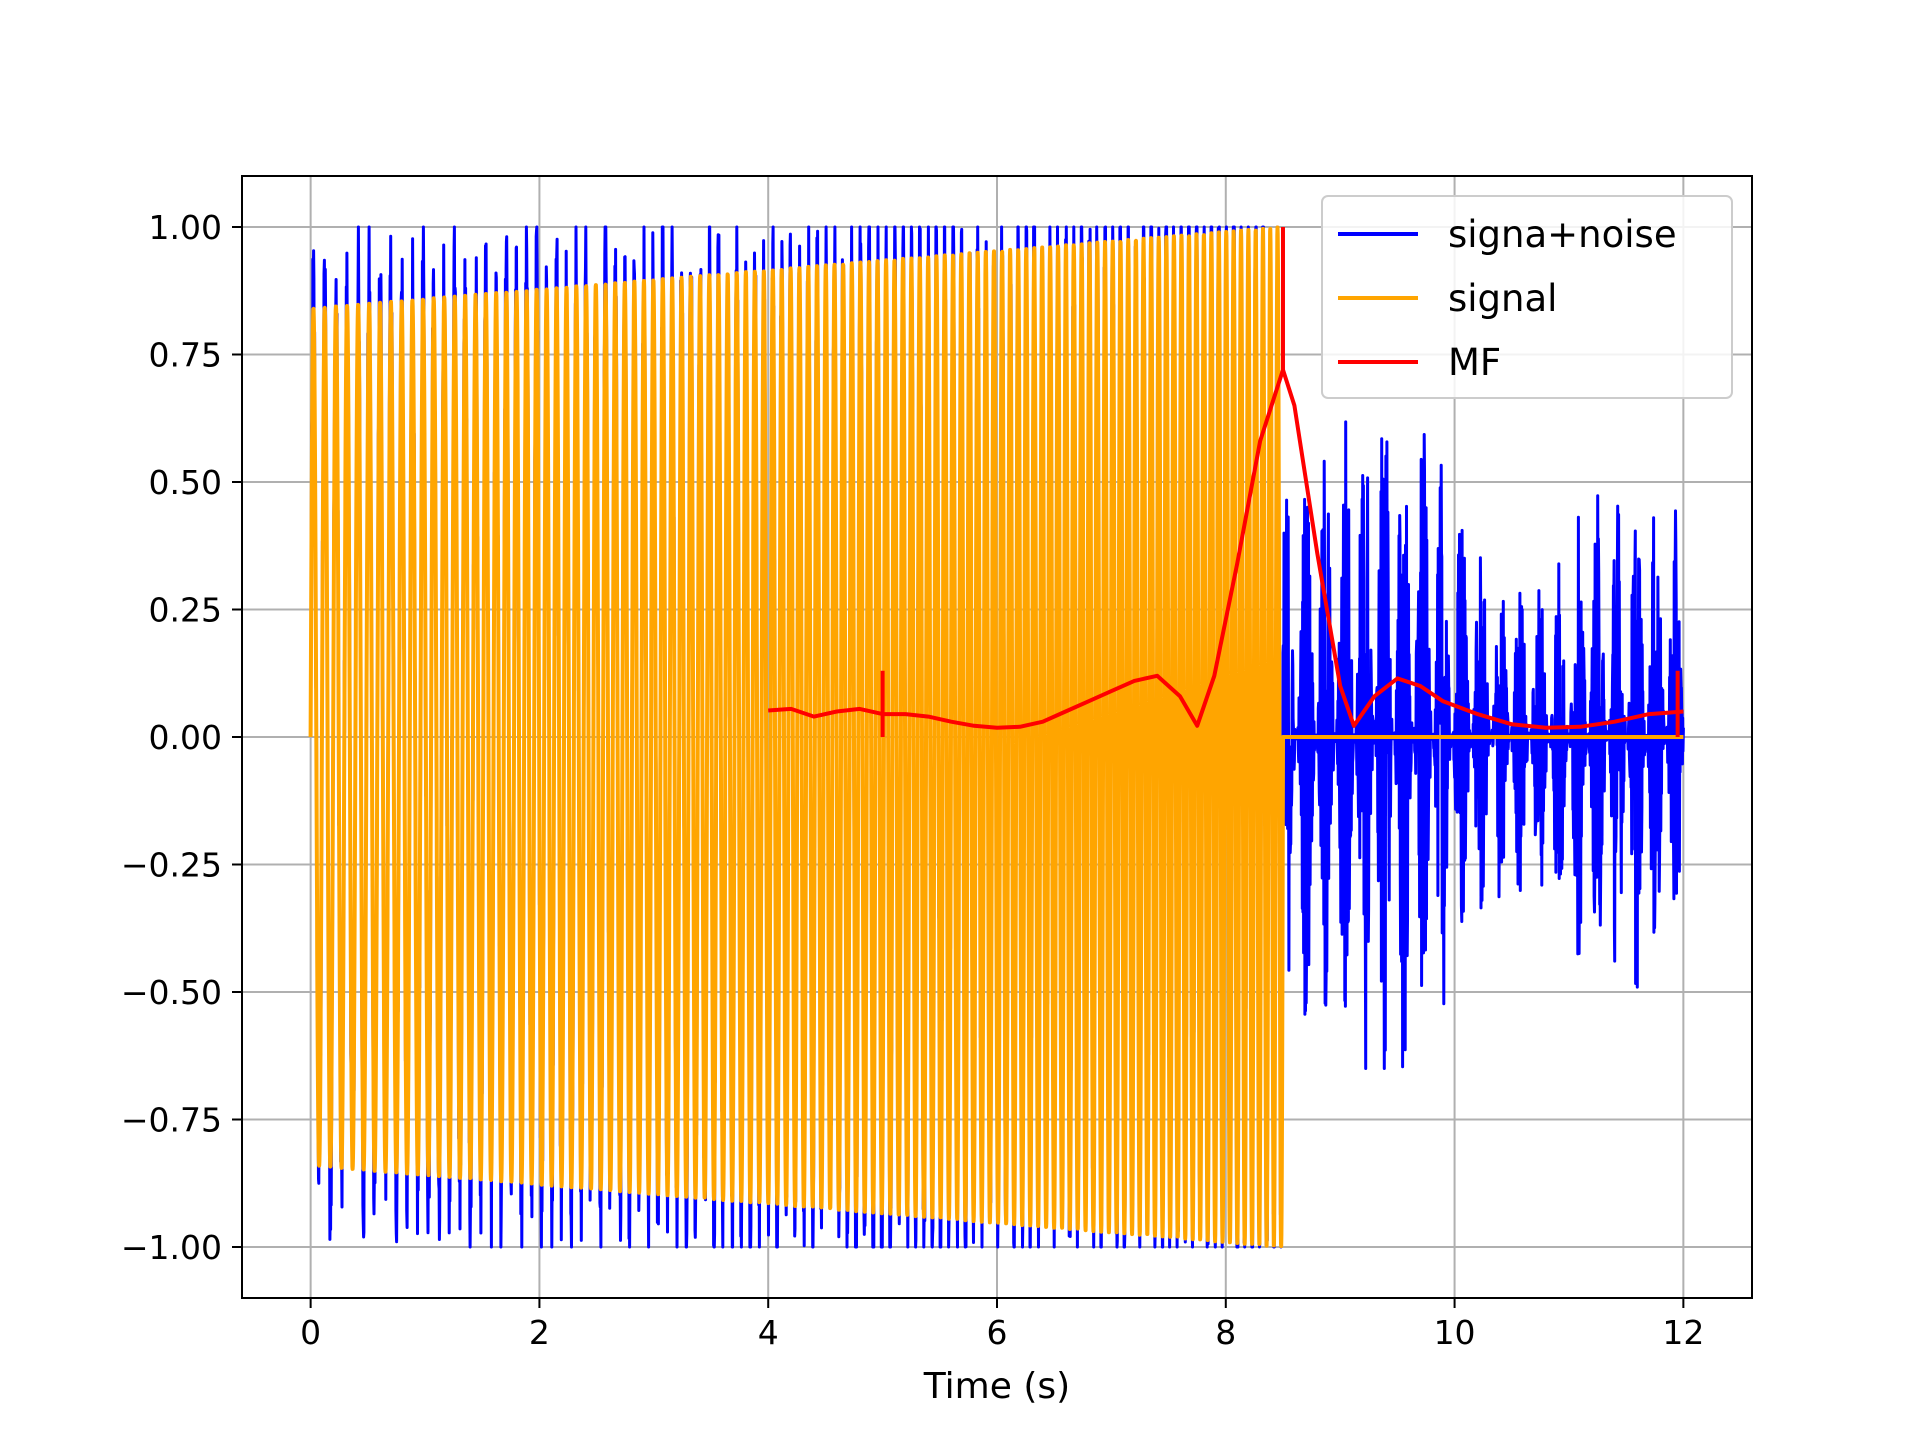 This screenshot has height=1440, width=1920. I want to click on y-tick-label: −0.75, so click(171, 1120).